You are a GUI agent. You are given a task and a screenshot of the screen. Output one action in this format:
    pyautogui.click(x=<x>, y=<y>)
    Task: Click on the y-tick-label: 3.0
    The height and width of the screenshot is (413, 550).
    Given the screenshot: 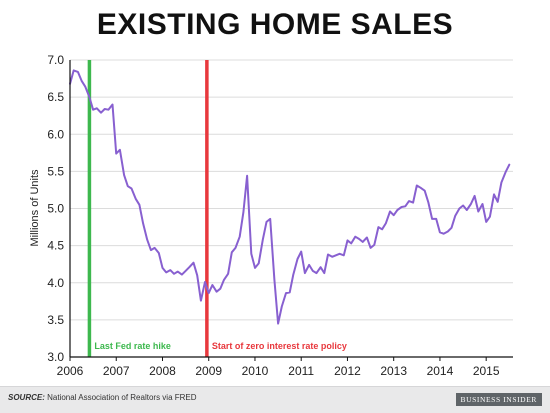 What is the action you would take?
    pyautogui.click(x=55, y=357)
    